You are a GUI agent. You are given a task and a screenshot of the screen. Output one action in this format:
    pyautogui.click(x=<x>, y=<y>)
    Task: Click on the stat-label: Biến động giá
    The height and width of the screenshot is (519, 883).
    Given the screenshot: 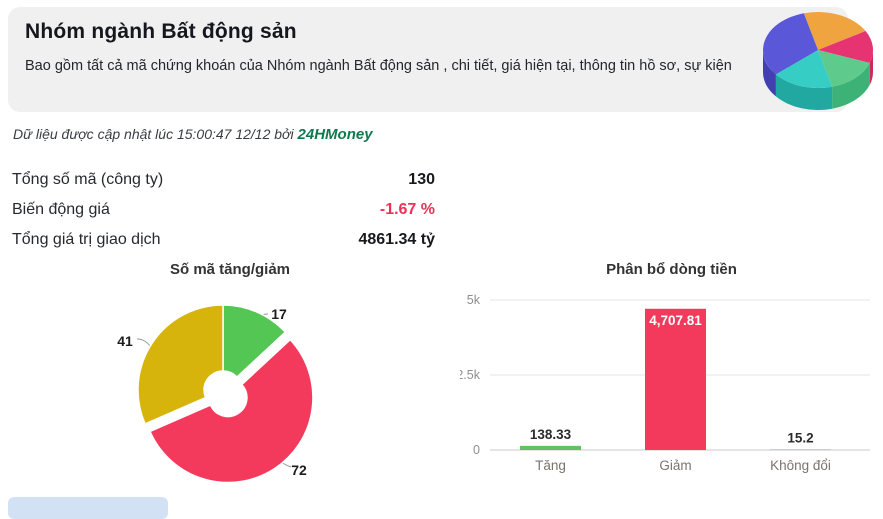 What is the action you would take?
    pyautogui.click(x=61, y=209)
    